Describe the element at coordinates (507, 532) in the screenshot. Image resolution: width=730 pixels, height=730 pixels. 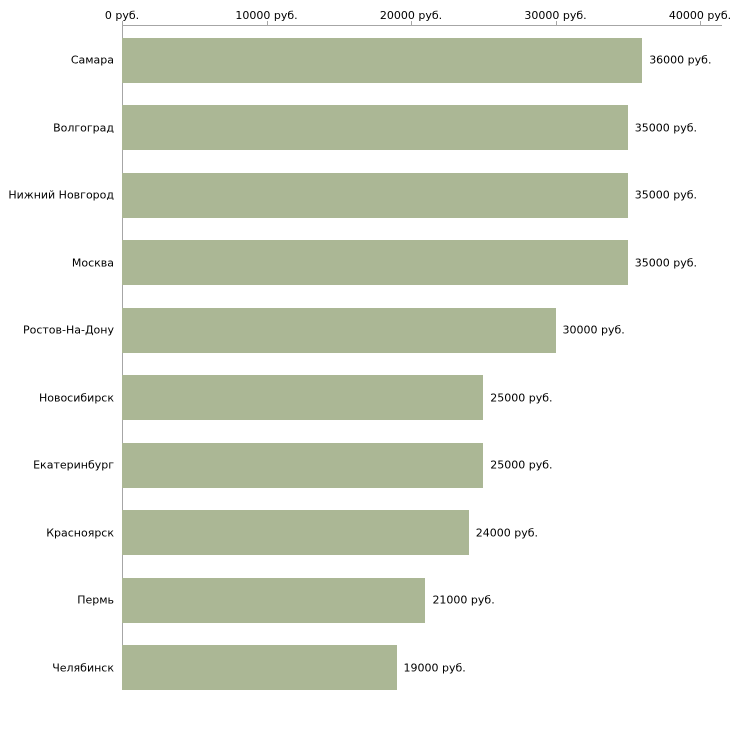
I see `value-label: 24000 руб.` at that location.